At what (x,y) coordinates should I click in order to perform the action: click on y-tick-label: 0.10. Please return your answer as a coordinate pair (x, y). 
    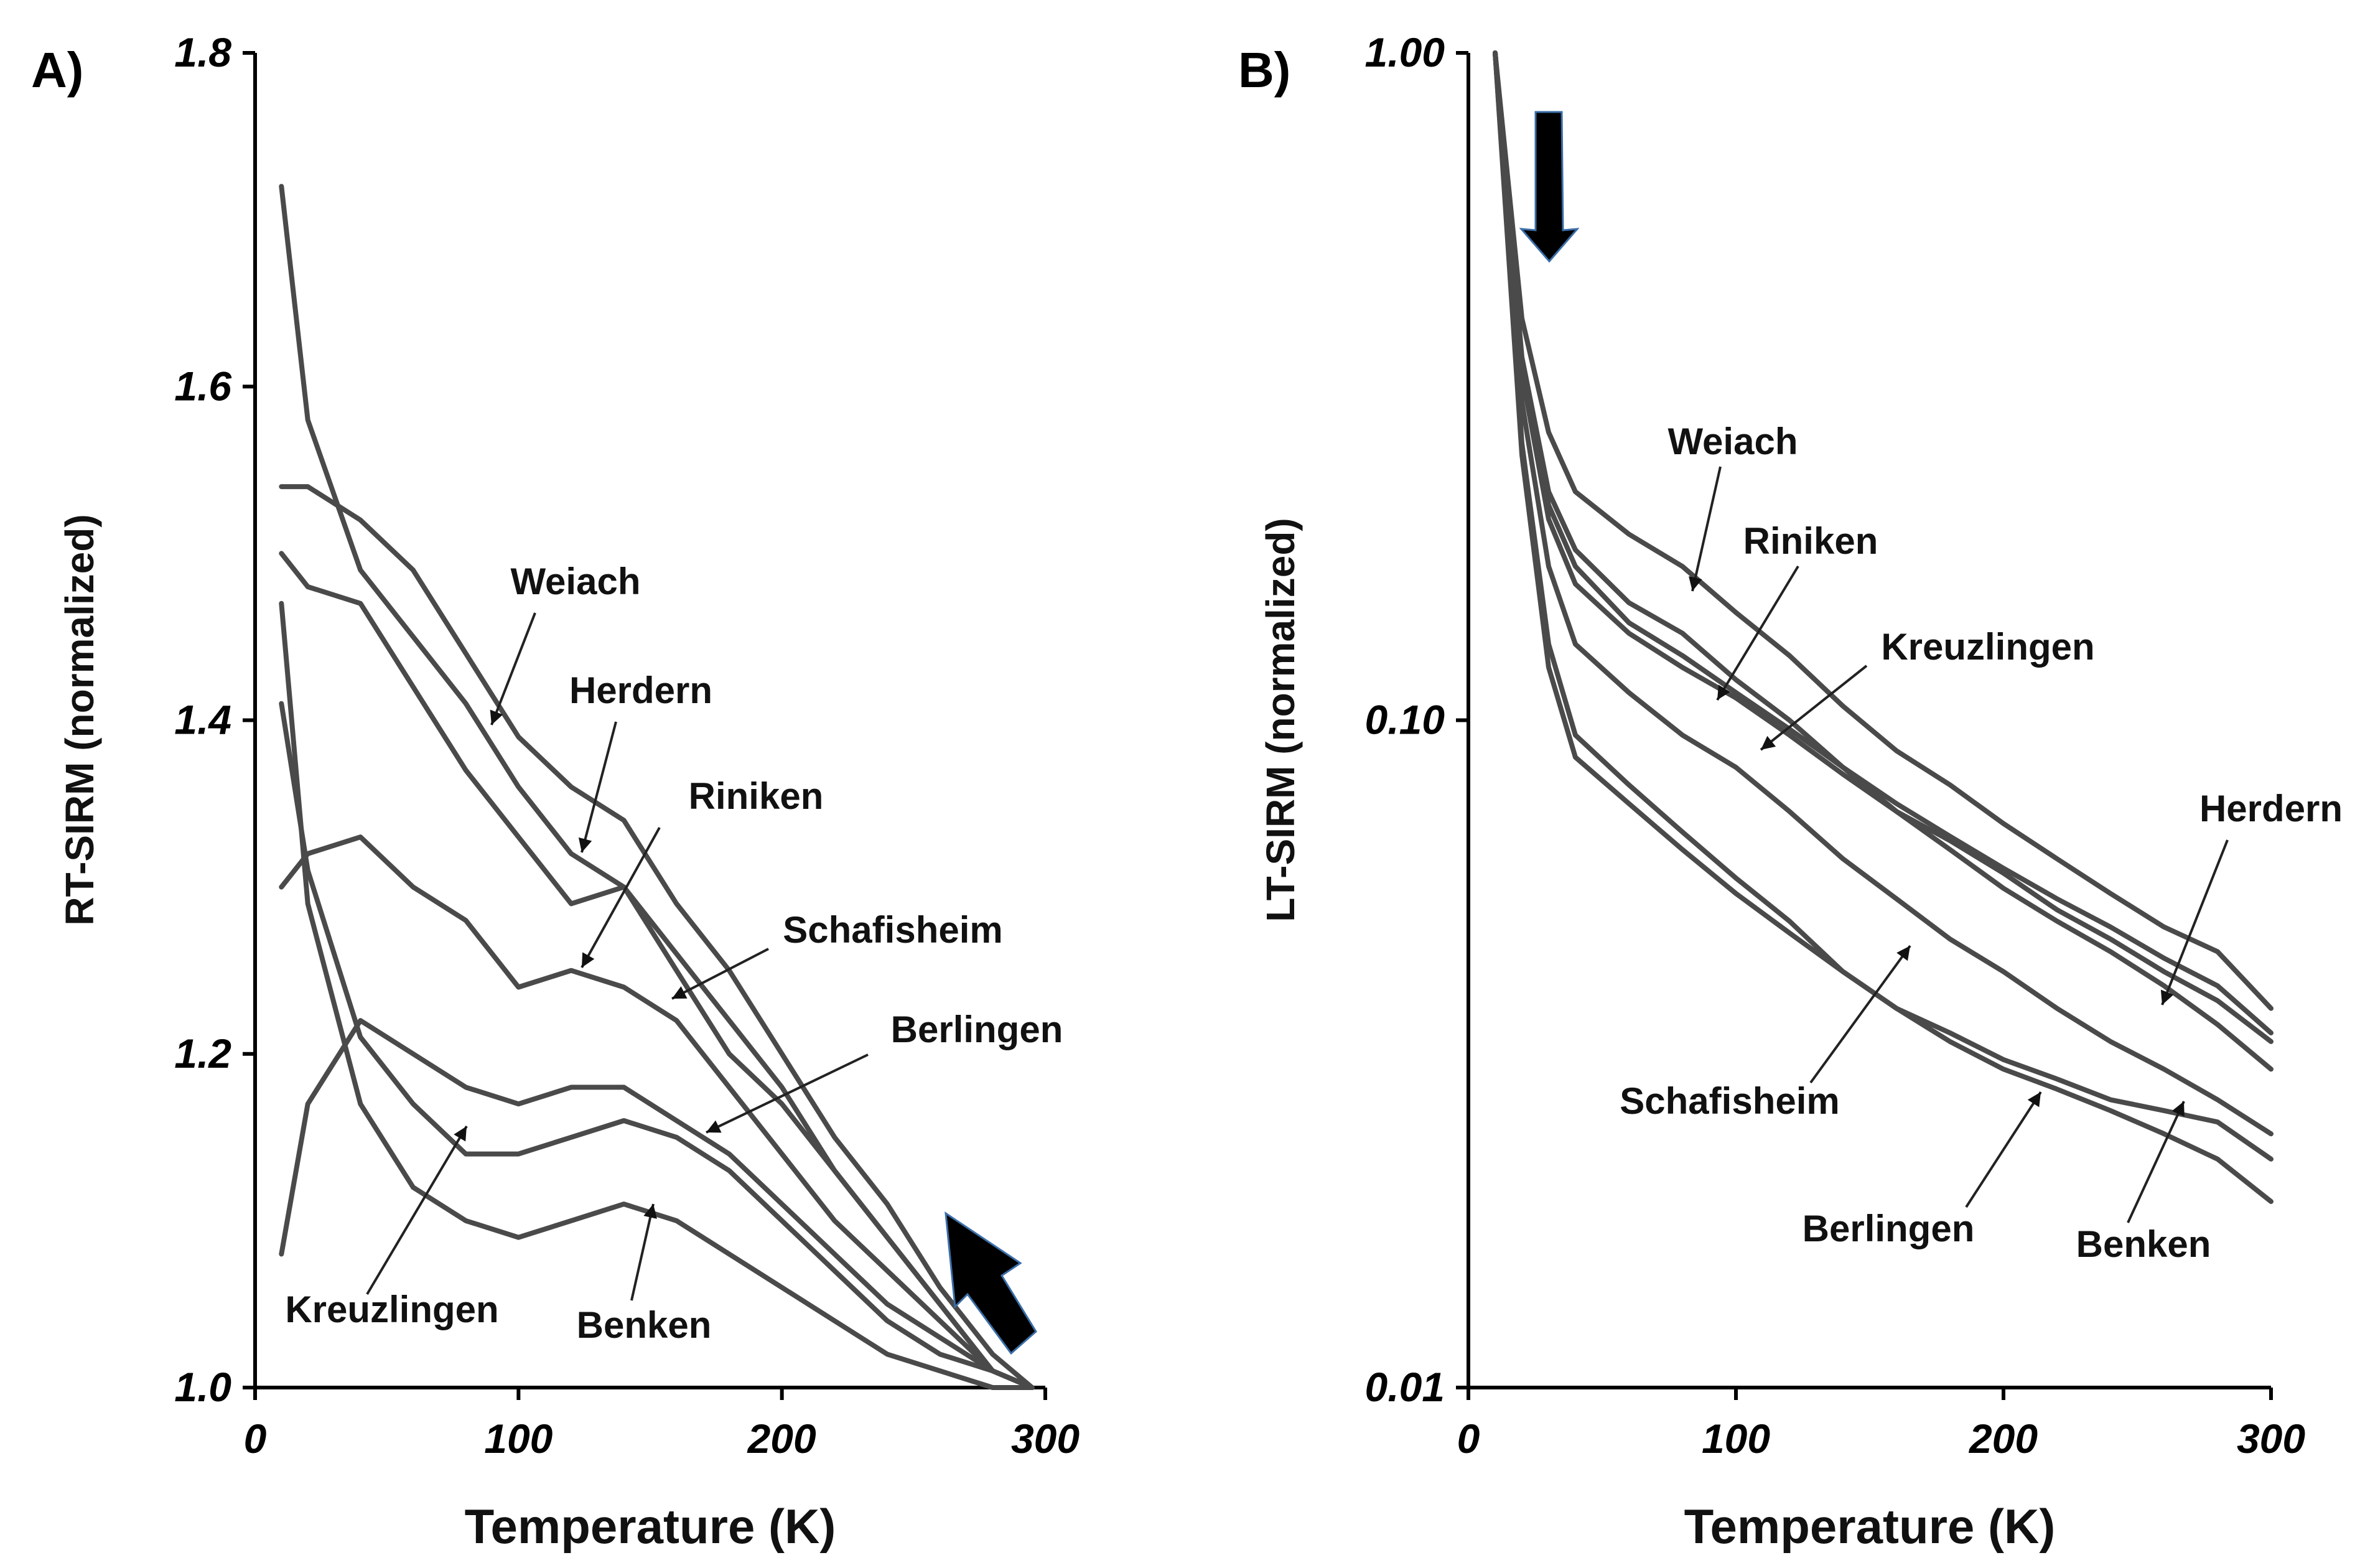
    Looking at the image, I should click on (1405, 720).